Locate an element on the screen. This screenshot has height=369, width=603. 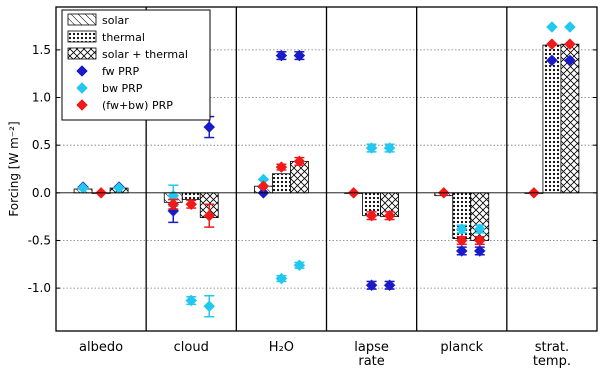
category-label: strat. is located at coordinates (552, 347).